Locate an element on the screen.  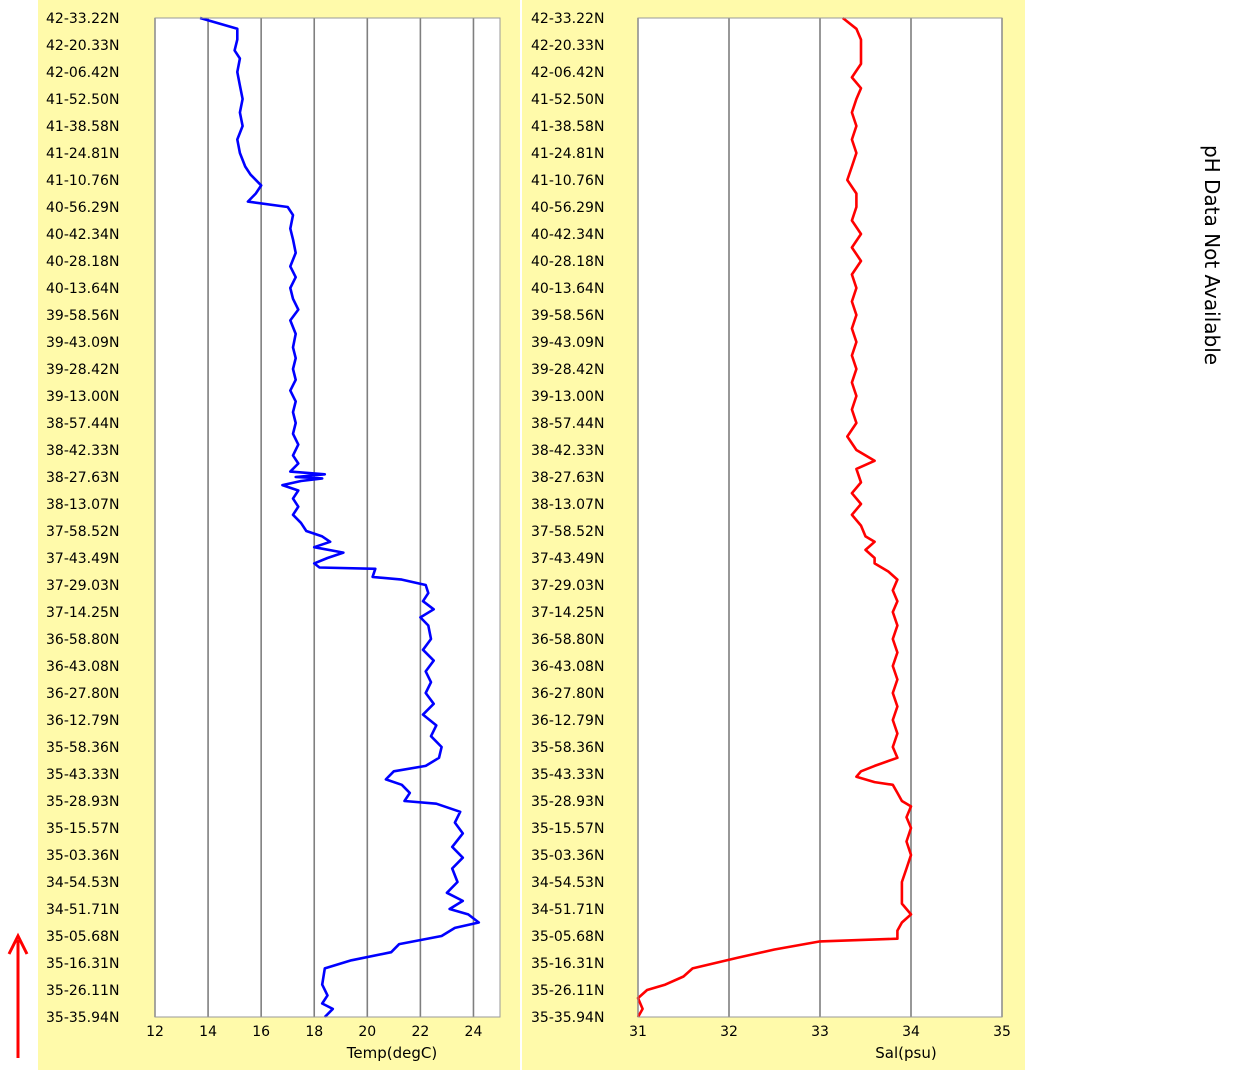
salinity-latitude-label: 37-43.49N is located at coordinates (567, 559).